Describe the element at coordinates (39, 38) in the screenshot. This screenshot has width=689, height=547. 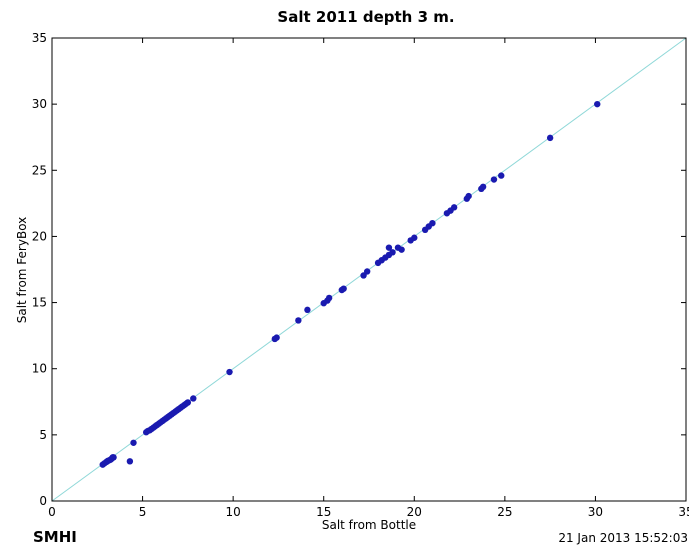
I see `y-tick-label: 35` at that location.